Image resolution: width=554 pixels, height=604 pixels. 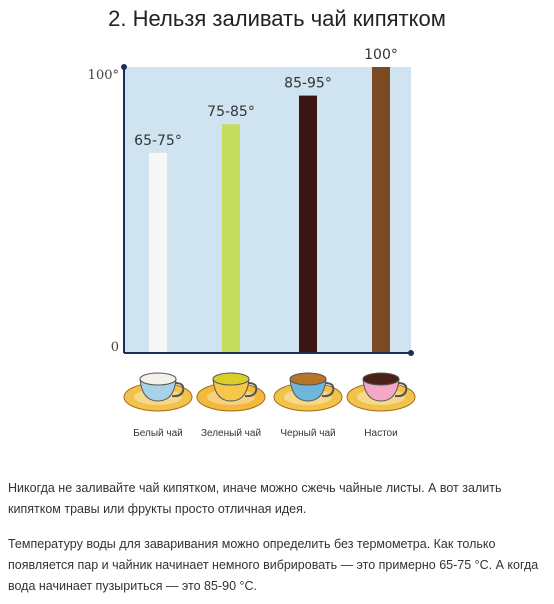 I want to click on bar-value-label: 75-85°, so click(x=231, y=112).